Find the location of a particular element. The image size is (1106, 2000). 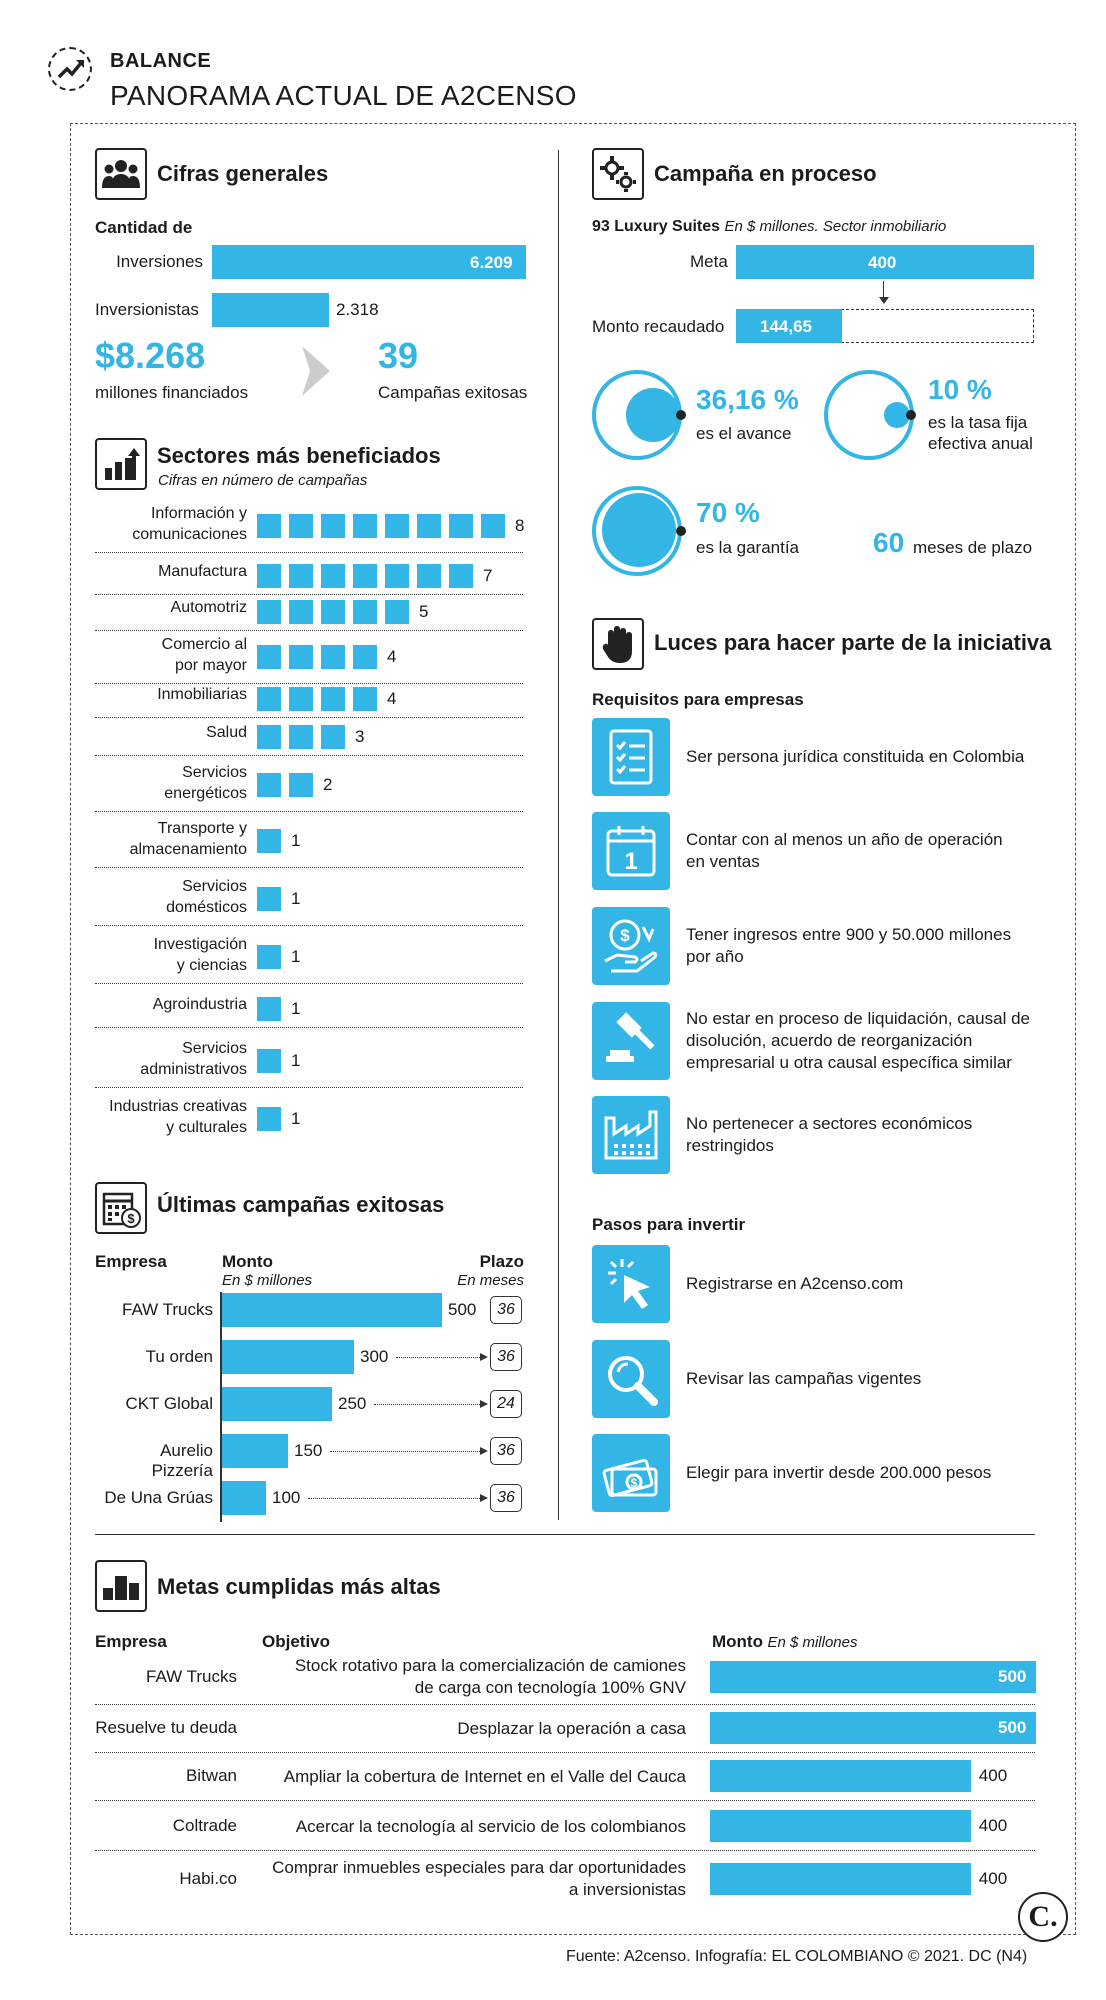

sector-label: Industrias creativas y culturales is located at coordinates (178, 1117).